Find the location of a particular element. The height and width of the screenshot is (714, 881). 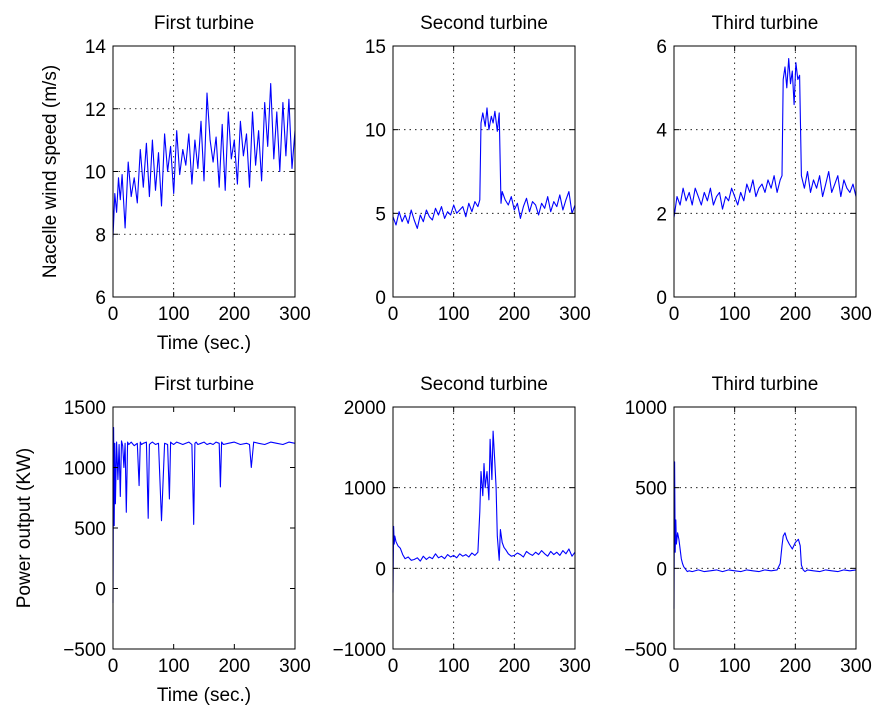

y-tick-label: 5 is located at coordinates (380, 214).